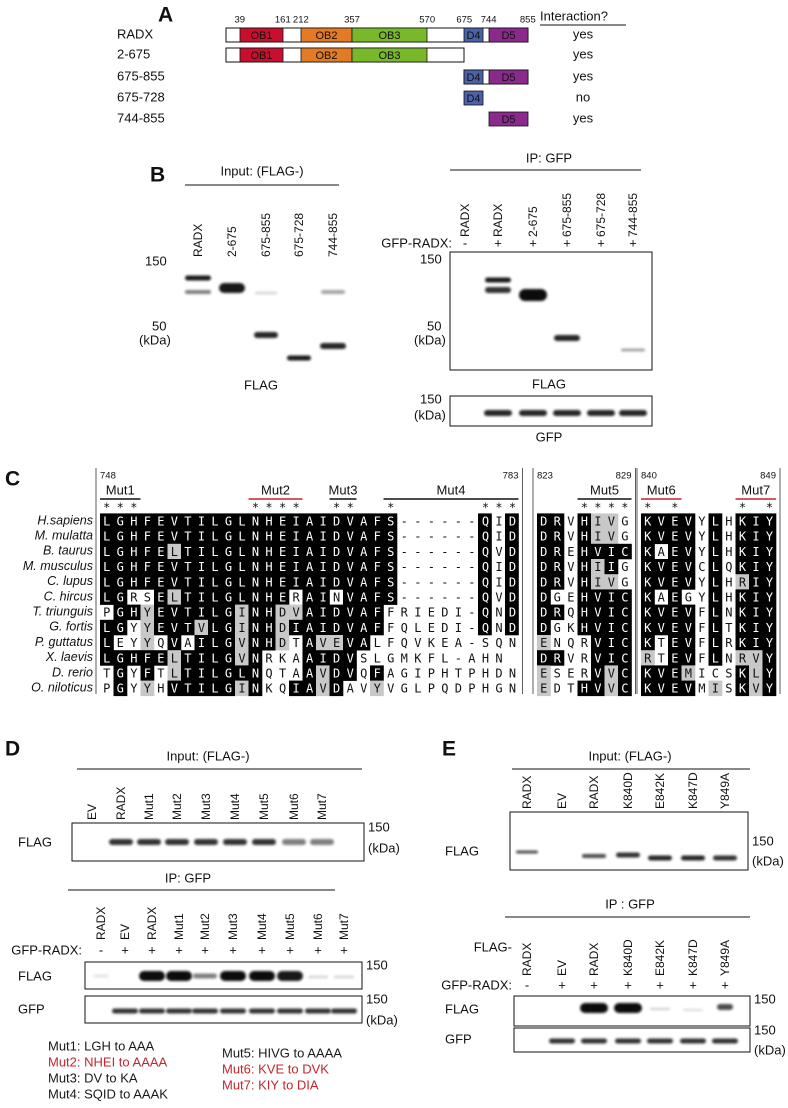  I want to click on conservation-marks: *** **** ** * ***, so click(312, 508).